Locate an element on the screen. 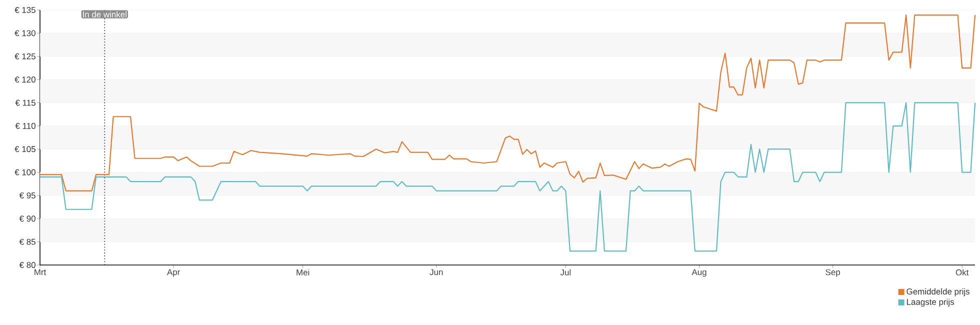 The image size is (980, 325). y-tick-label: € 85 is located at coordinates (27, 241).